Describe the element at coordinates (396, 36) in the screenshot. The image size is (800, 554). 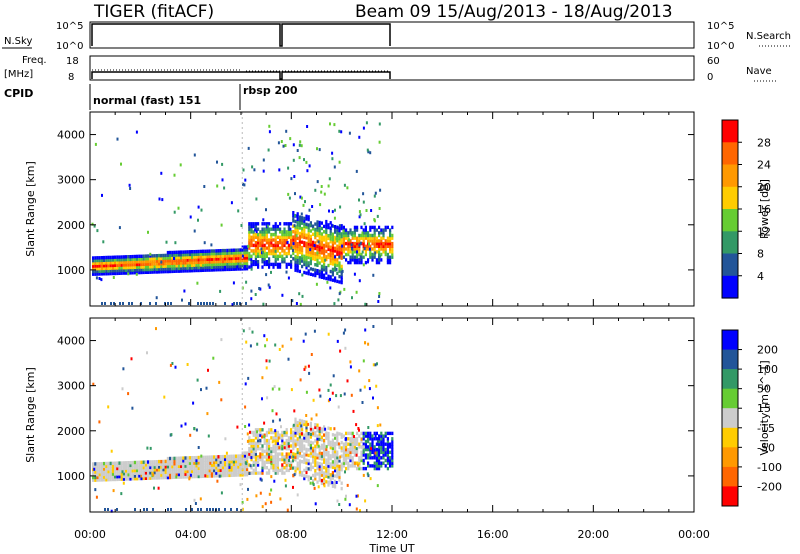
I see `nsky-strip: N.Sky 10^5 10^0 10^5 10^0 N.Search` at that location.